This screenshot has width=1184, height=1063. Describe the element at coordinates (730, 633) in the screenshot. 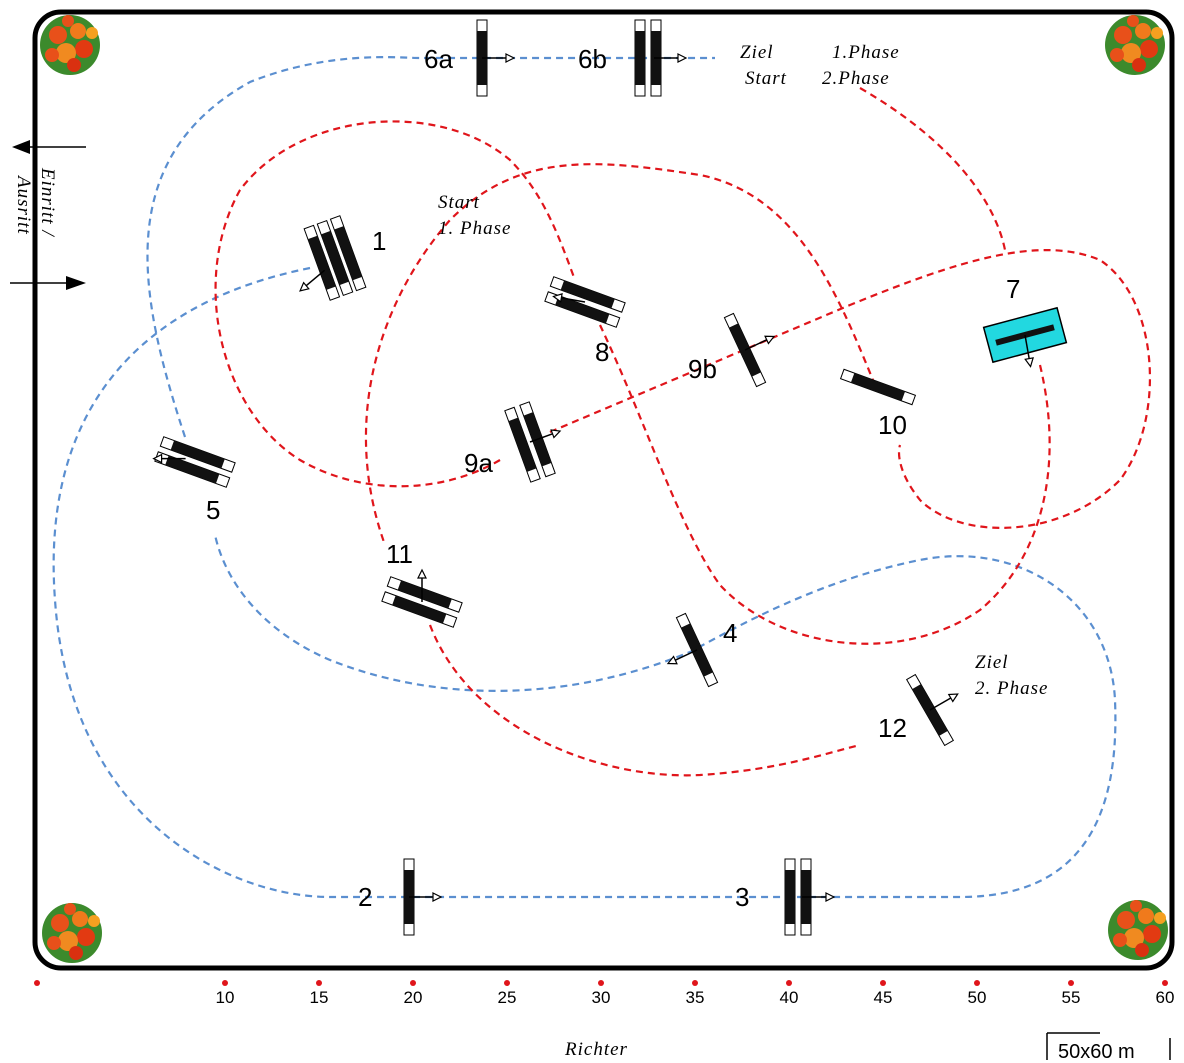

I see `fence-number: 4` at that location.